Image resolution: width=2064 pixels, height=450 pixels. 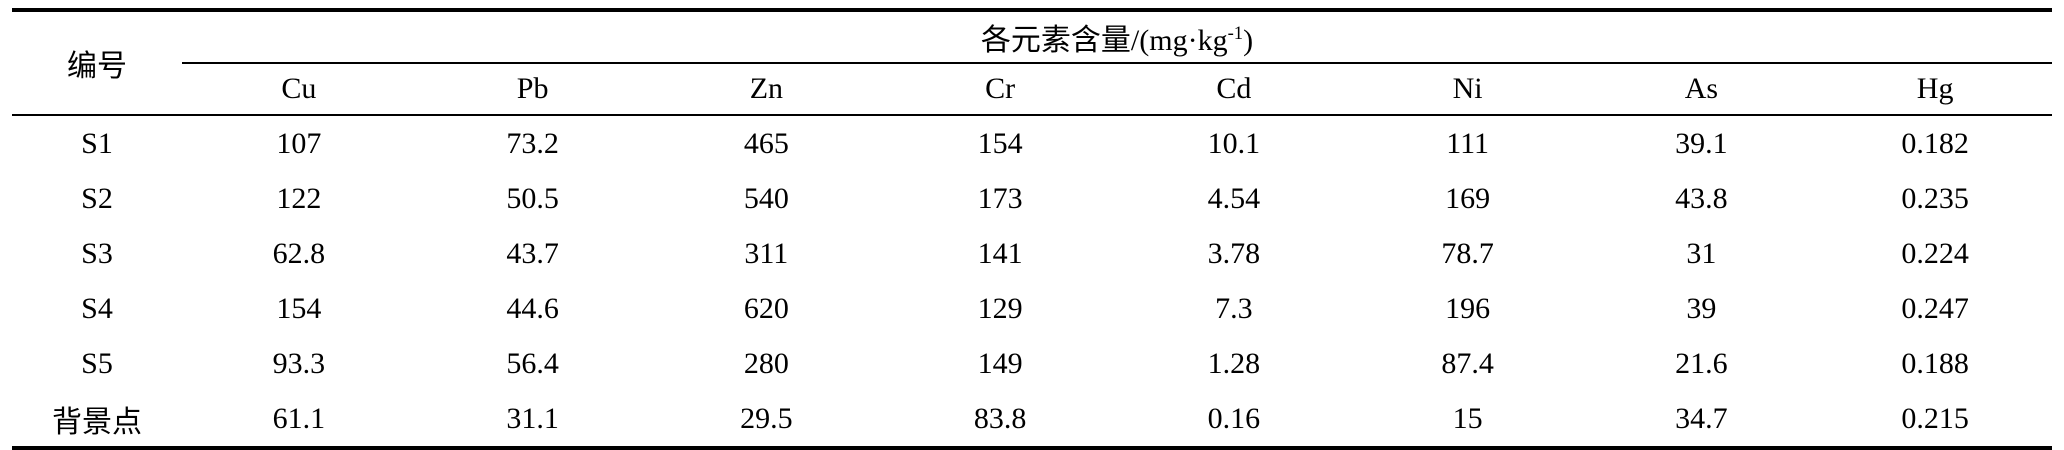 What do you see at coordinates (532, 89) in the screenshot?
I see `column-header-pb: Pb` at bounding box center [532, 89].